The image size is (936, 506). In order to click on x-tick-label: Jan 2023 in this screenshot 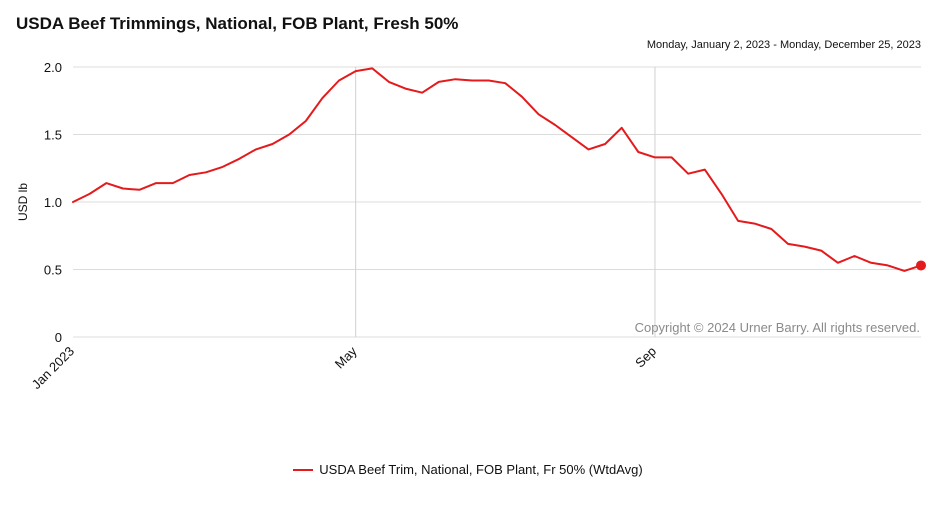, I will do `click(53, 368)`.